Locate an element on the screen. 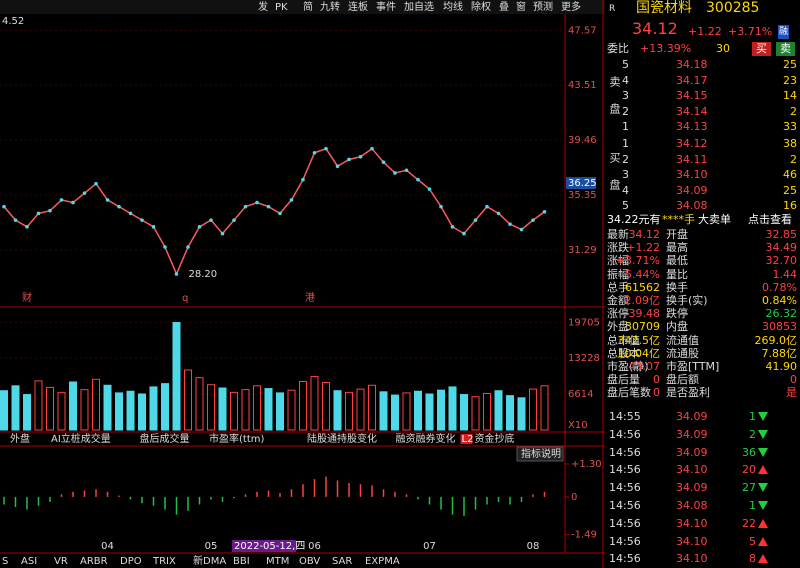 The height and width of the screenshot is (568, 800). indicator-tab: 外盘 is located at coordinates (20, 438).